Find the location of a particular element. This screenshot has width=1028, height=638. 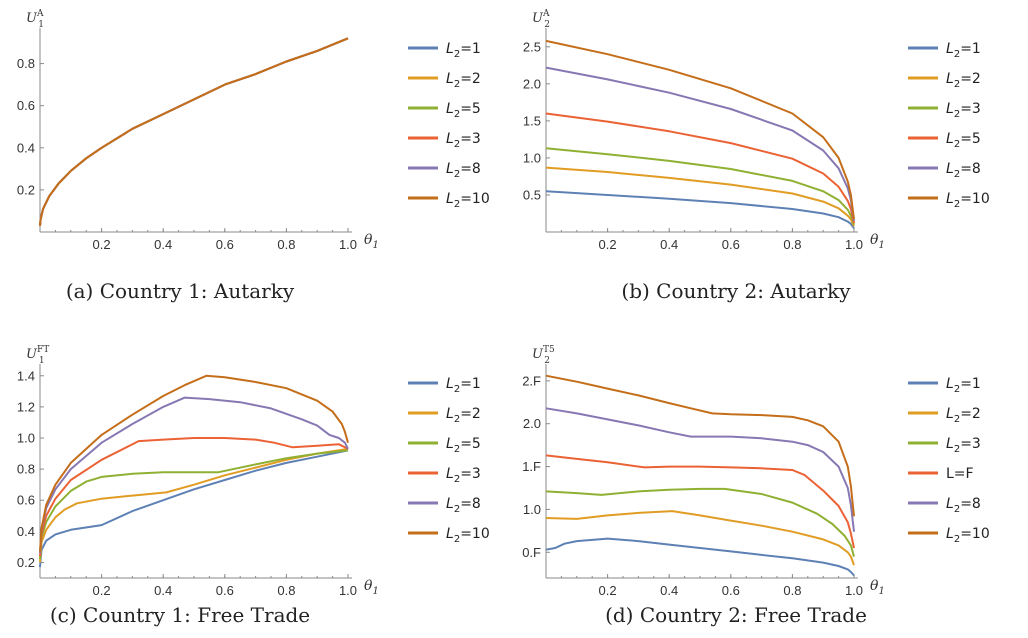

y-axis-label: UA 2 is located at coordinates (541, 19).